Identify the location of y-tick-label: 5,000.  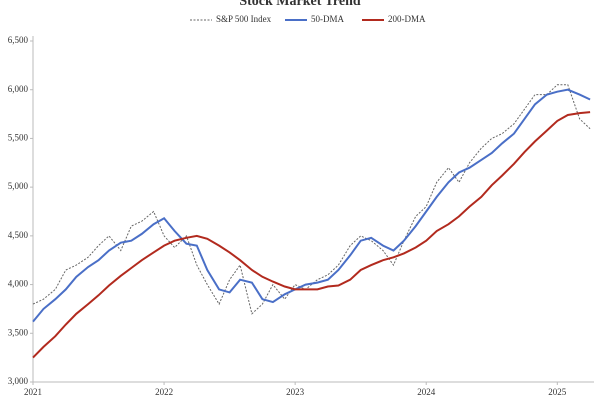
(18, 186).